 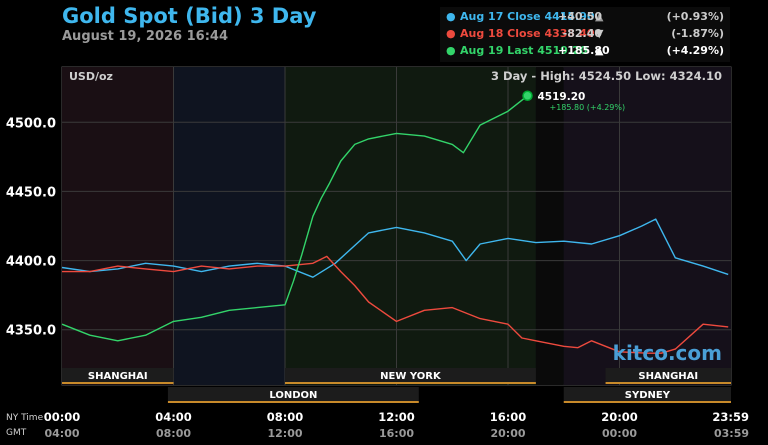 I want to click on x-tick-gmt: 08:00, so click(x=173, y=433).